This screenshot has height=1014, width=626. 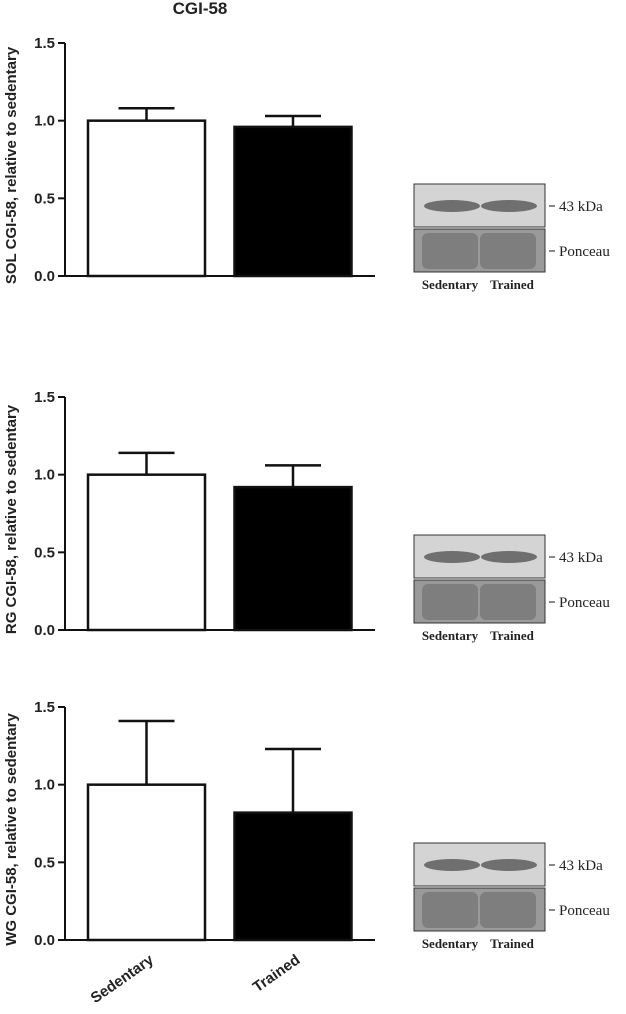 I want to click on y-axis-label: RG CGI-58, relative to sedentary, so click(x=11, y=519).